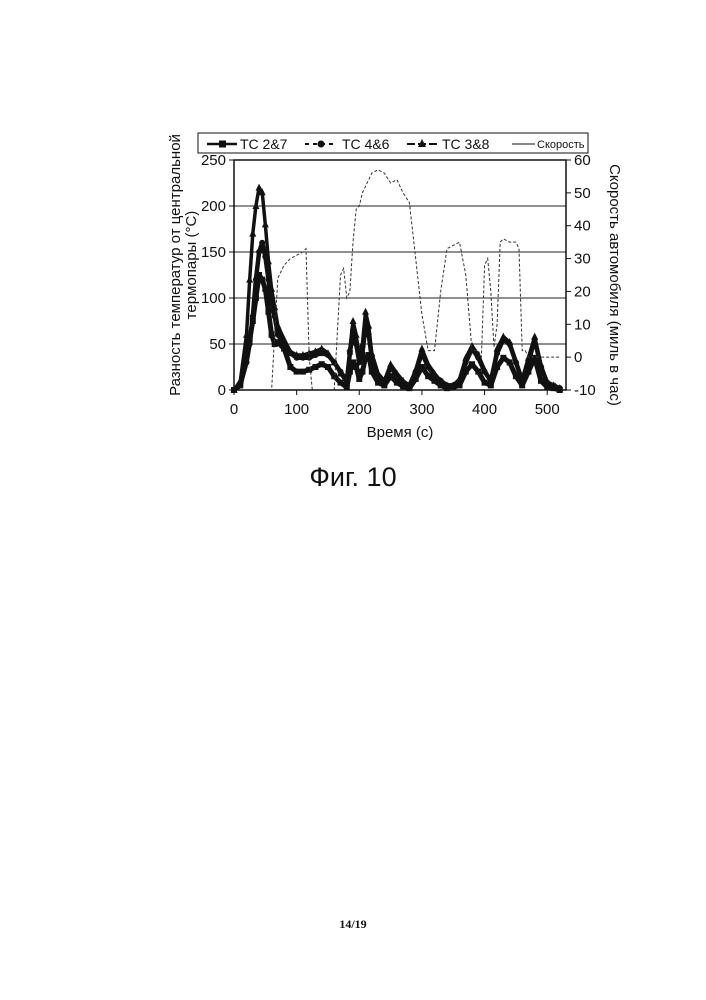  Describe the element at coordinates (484, 409) in the screenshot. I see `x-tick-label: 400` at that location.